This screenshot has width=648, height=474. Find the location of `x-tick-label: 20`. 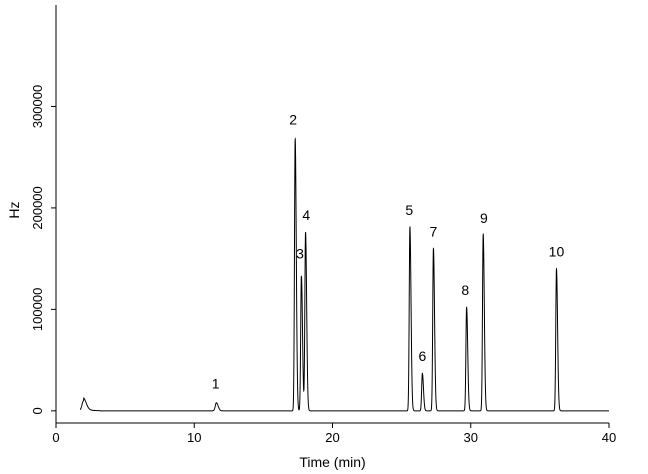

x-tick-label: 20 is located at coordinates (332, 437).